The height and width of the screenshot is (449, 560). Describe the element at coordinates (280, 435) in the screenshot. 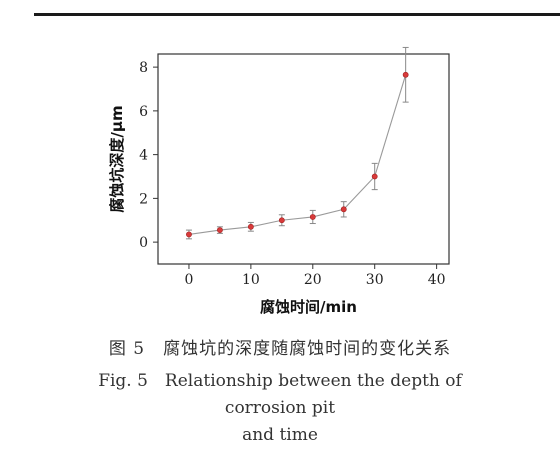

I see `caption-english-line2: and time` at that location.